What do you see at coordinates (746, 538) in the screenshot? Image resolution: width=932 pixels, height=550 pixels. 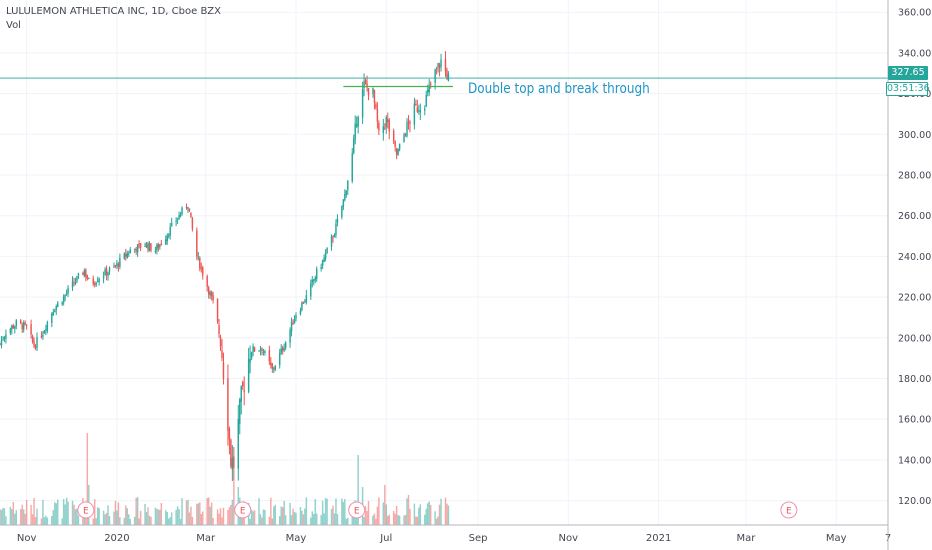 I see `x-tick-label: Mar` at bounding box center [746, 538].